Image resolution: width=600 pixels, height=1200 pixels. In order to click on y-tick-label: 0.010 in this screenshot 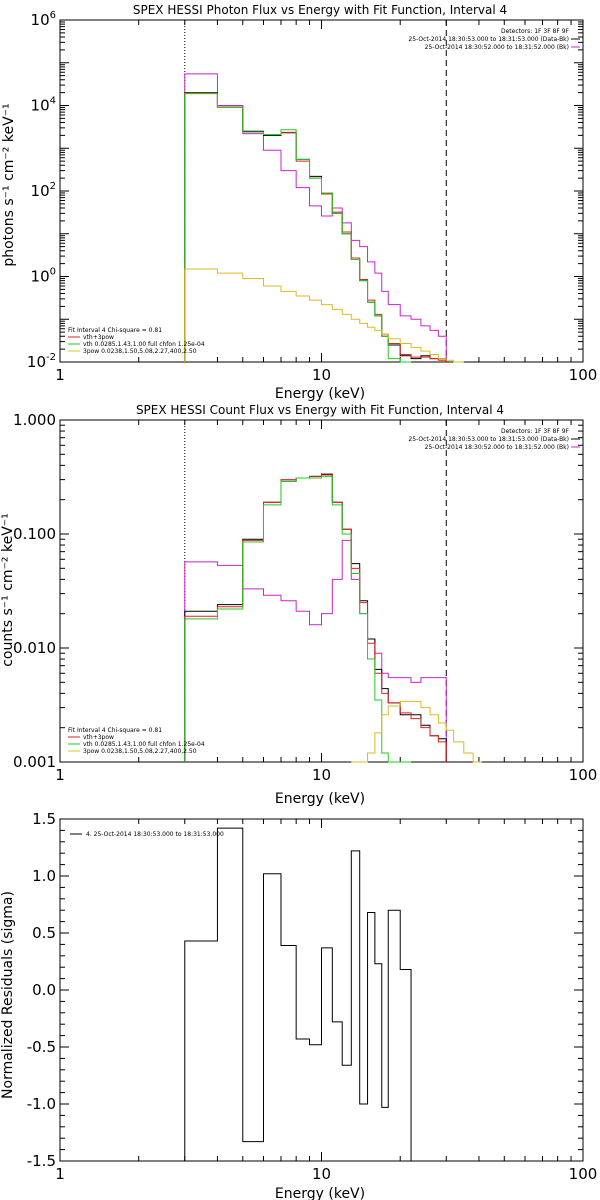, I will do `click(34, 648)`.